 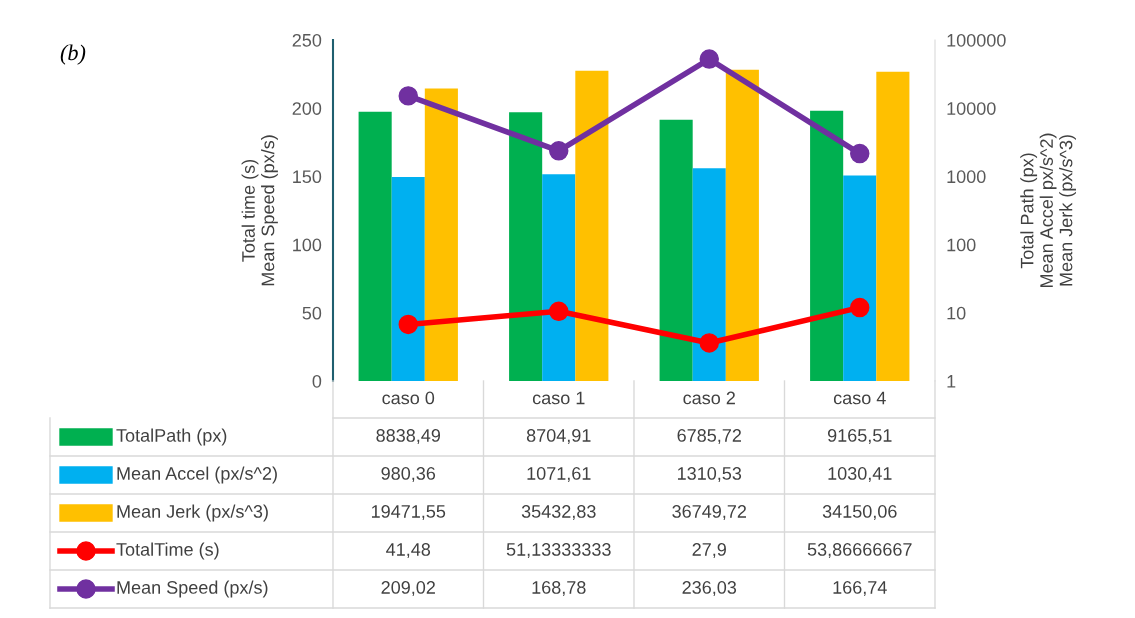 I want to click on data-label: 27,9, so click(x=709, y=550).